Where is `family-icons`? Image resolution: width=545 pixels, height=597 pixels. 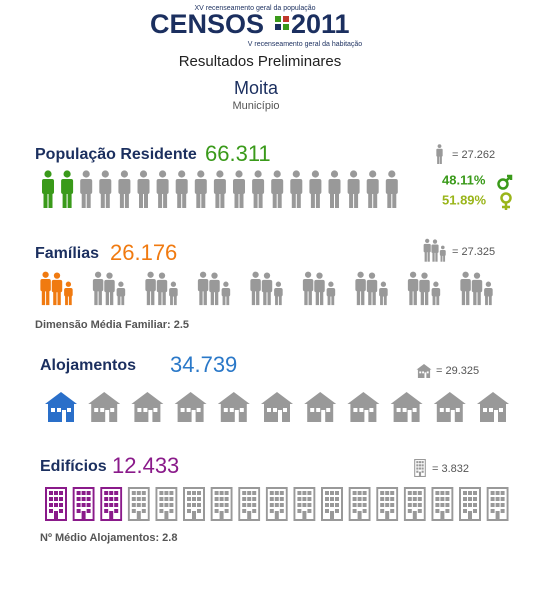 family-icons is located at coordinates (266, 288).